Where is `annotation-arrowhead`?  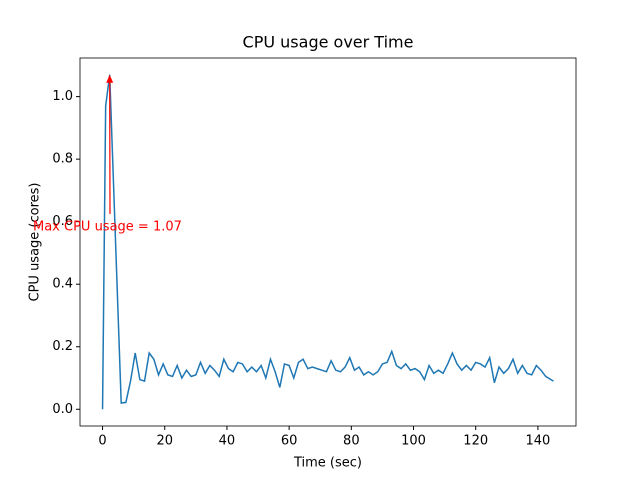 annotation-arrowhead is located at coordinates (110, 78).